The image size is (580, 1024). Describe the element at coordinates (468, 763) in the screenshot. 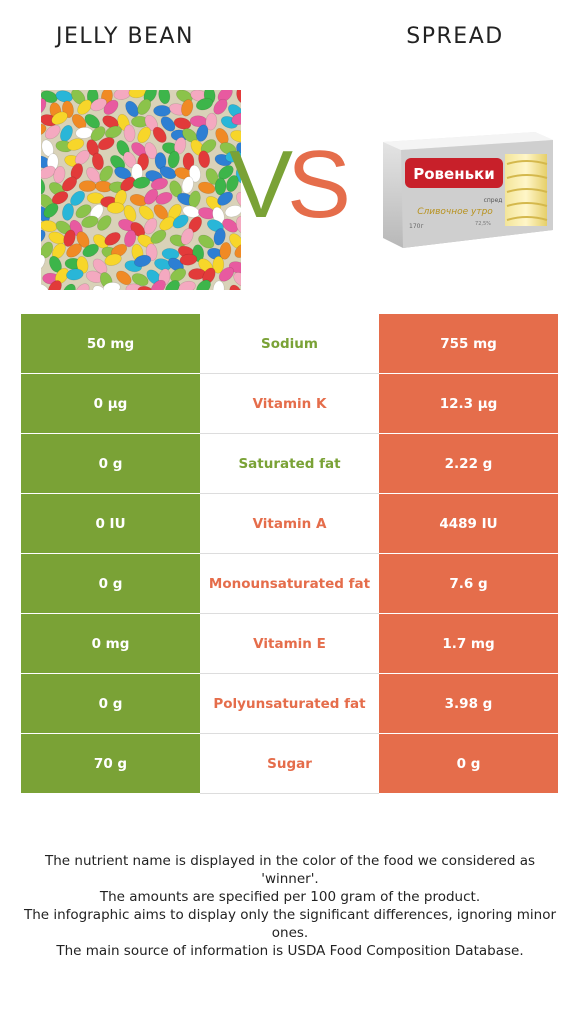

I see `right-value: 0 g` at that location.